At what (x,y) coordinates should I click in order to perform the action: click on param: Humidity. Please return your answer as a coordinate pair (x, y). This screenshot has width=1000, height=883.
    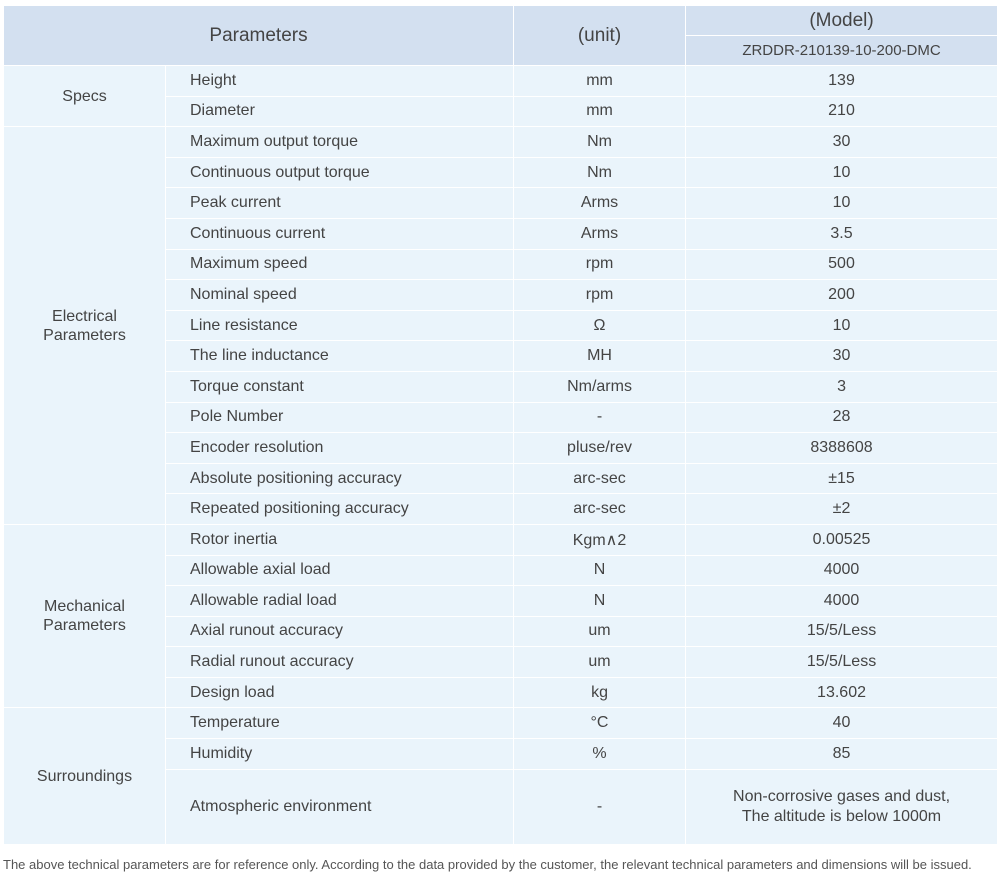
    Looking at the image, I should click on (339, 754).